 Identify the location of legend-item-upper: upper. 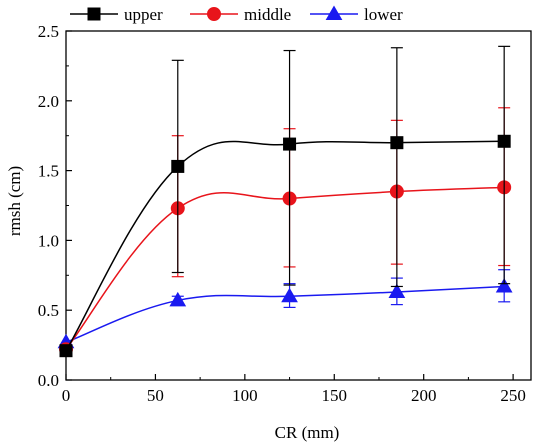
(116, 14).